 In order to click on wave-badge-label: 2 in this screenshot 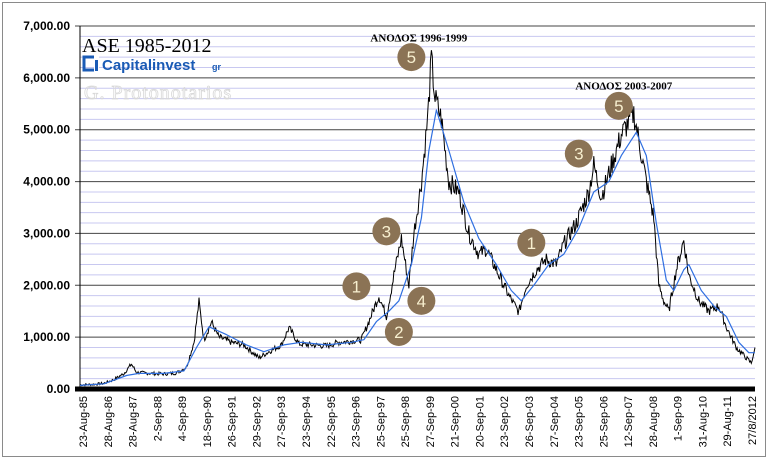, I will do `click(398, 332)`.